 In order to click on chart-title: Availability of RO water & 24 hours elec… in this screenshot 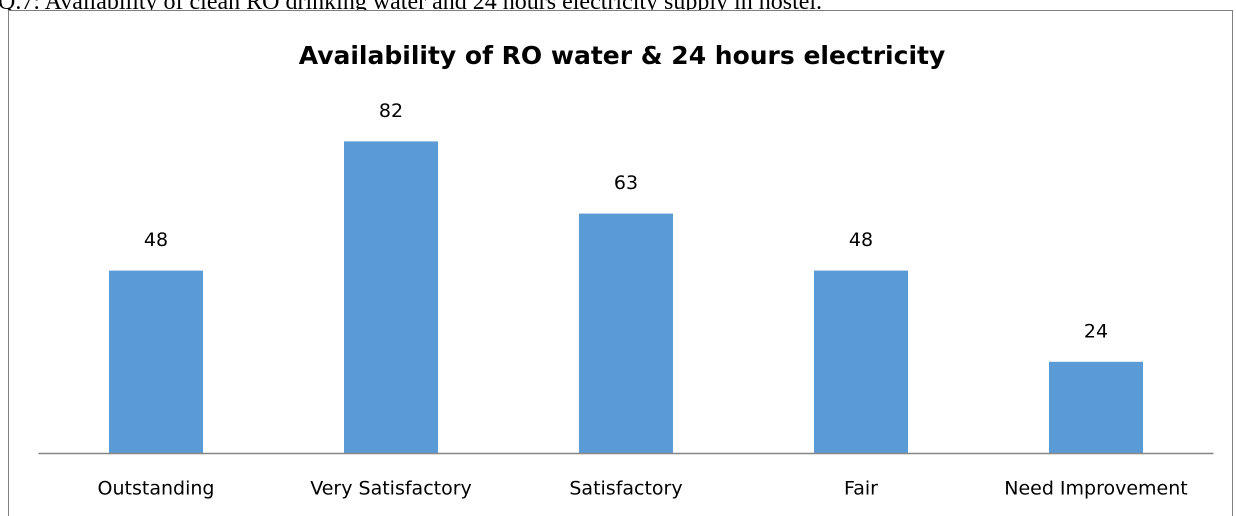, I will do `click(622, 55)`.